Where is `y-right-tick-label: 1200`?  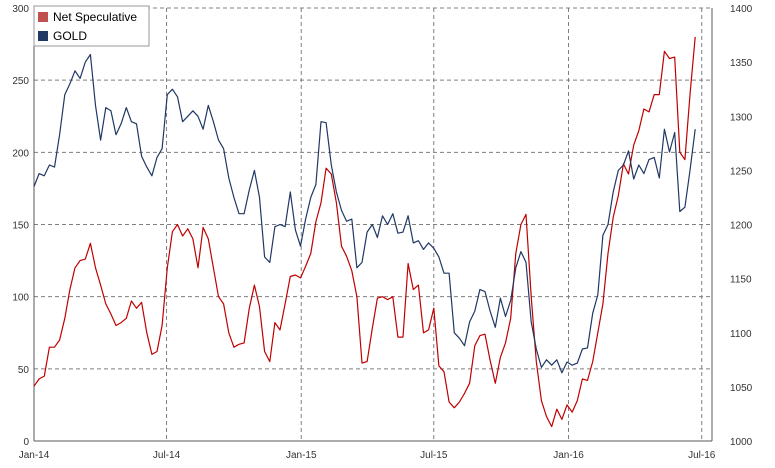 y-right-tick-label: 1200 is located at coordinates (741, 226).